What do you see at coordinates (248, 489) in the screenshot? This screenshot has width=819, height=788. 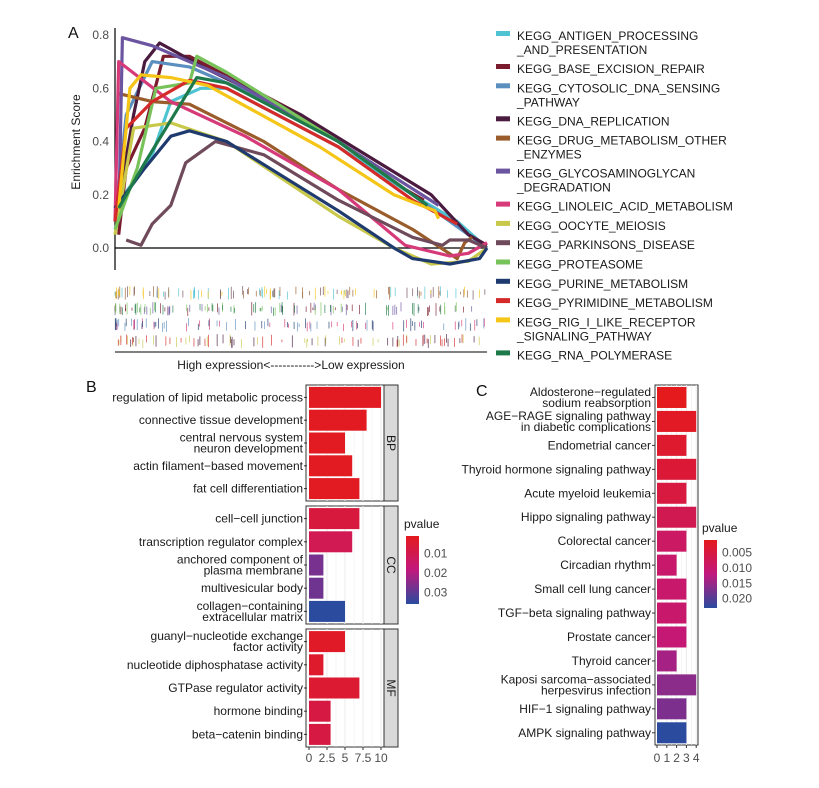 I see `category-label: fat cell differentiation` at bounding box center [248, 489].